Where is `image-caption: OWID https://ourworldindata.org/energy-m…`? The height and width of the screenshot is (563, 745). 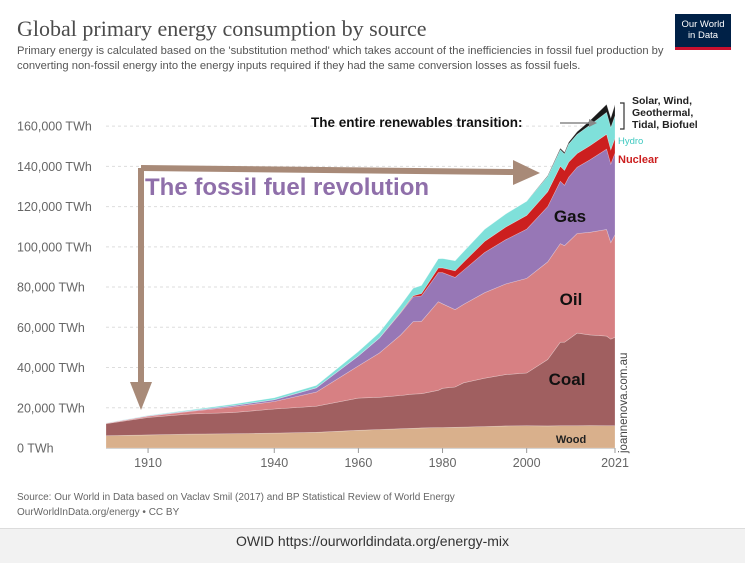
image-caption: OWID https://ourworldindata.org/energy-m… is located at coordinates (372, 541).